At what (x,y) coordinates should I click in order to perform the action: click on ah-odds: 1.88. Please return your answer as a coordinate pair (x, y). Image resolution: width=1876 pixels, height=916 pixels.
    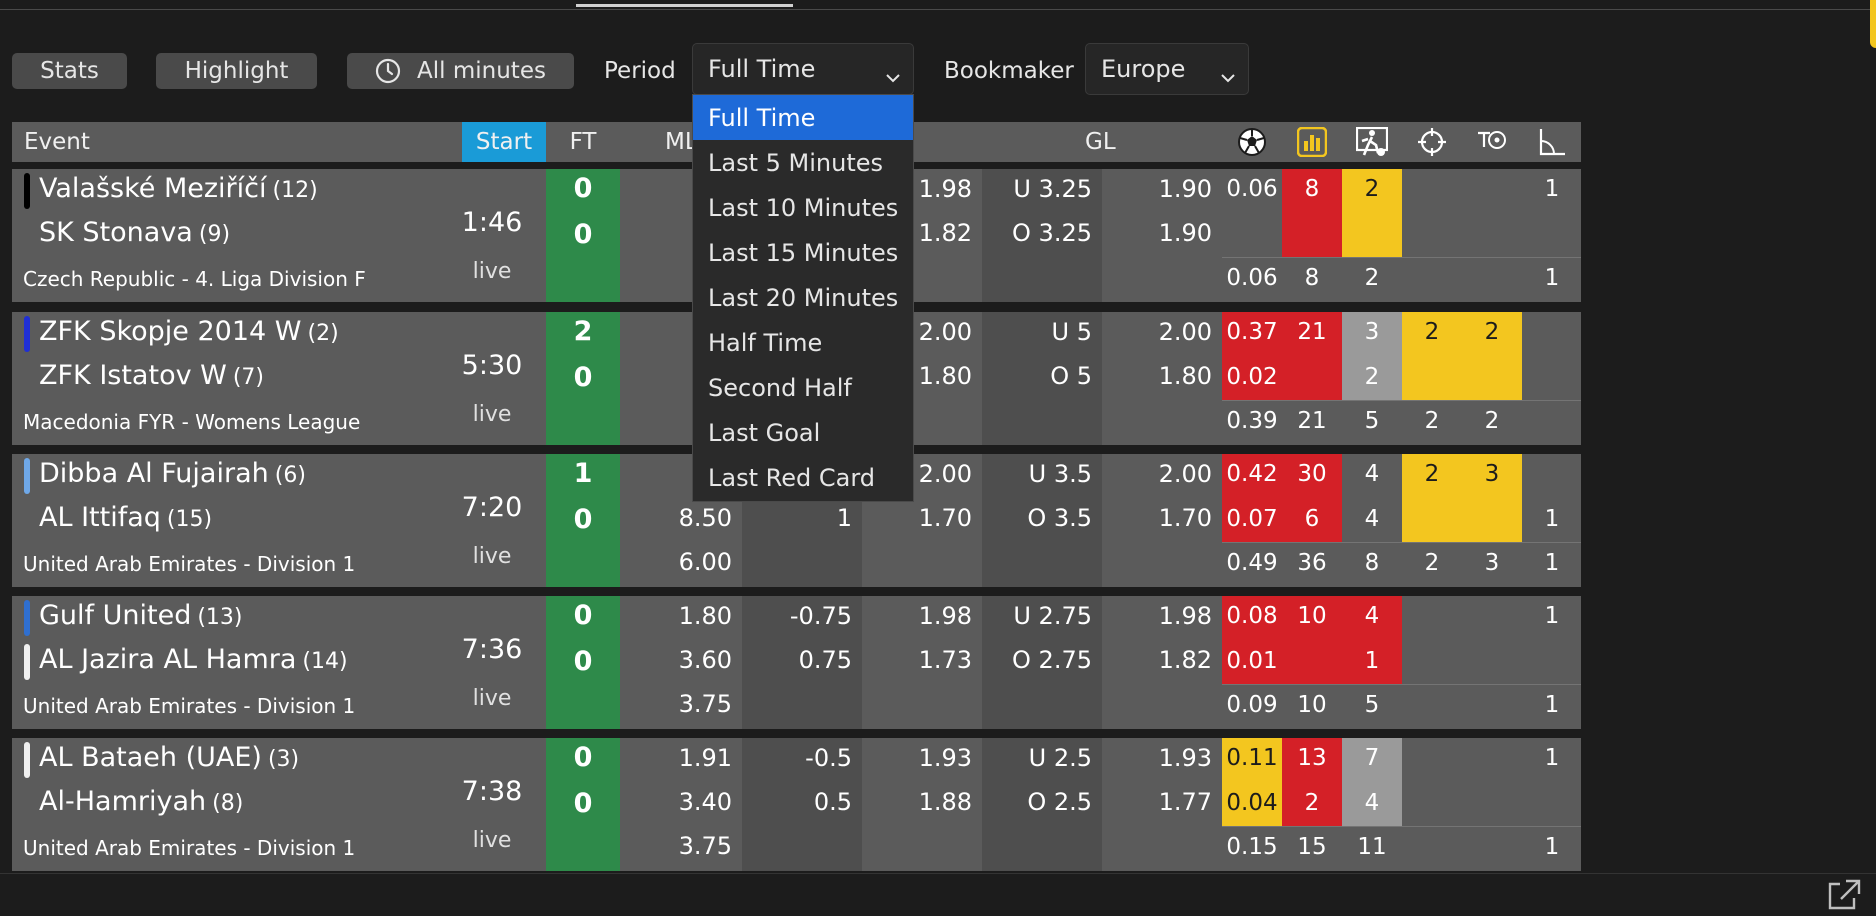
    Looking at the image, I should click on (945, 802).